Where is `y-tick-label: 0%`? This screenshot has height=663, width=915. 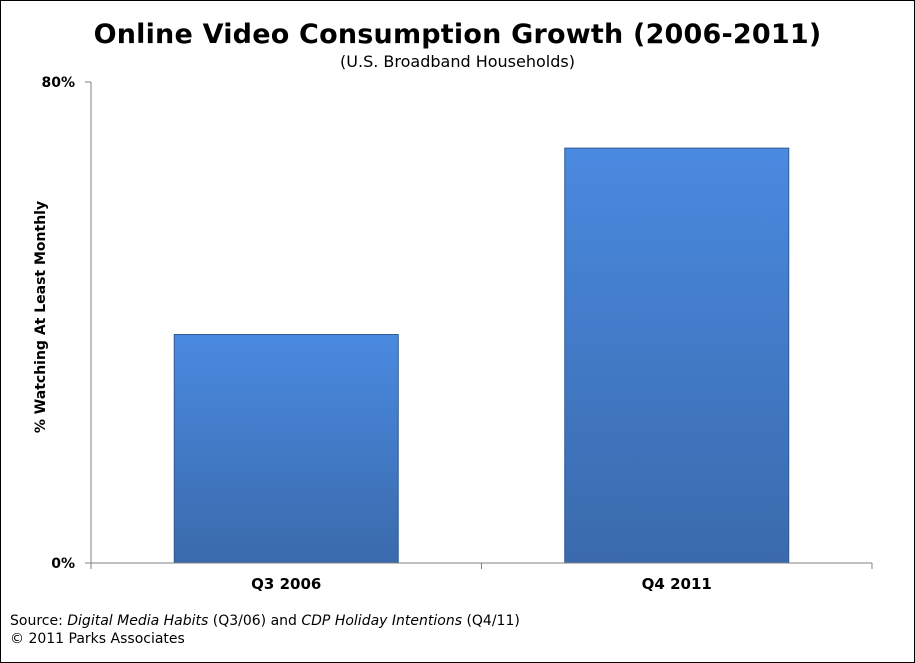 y-tick-label: 0% is located at coordinates (63, 564).